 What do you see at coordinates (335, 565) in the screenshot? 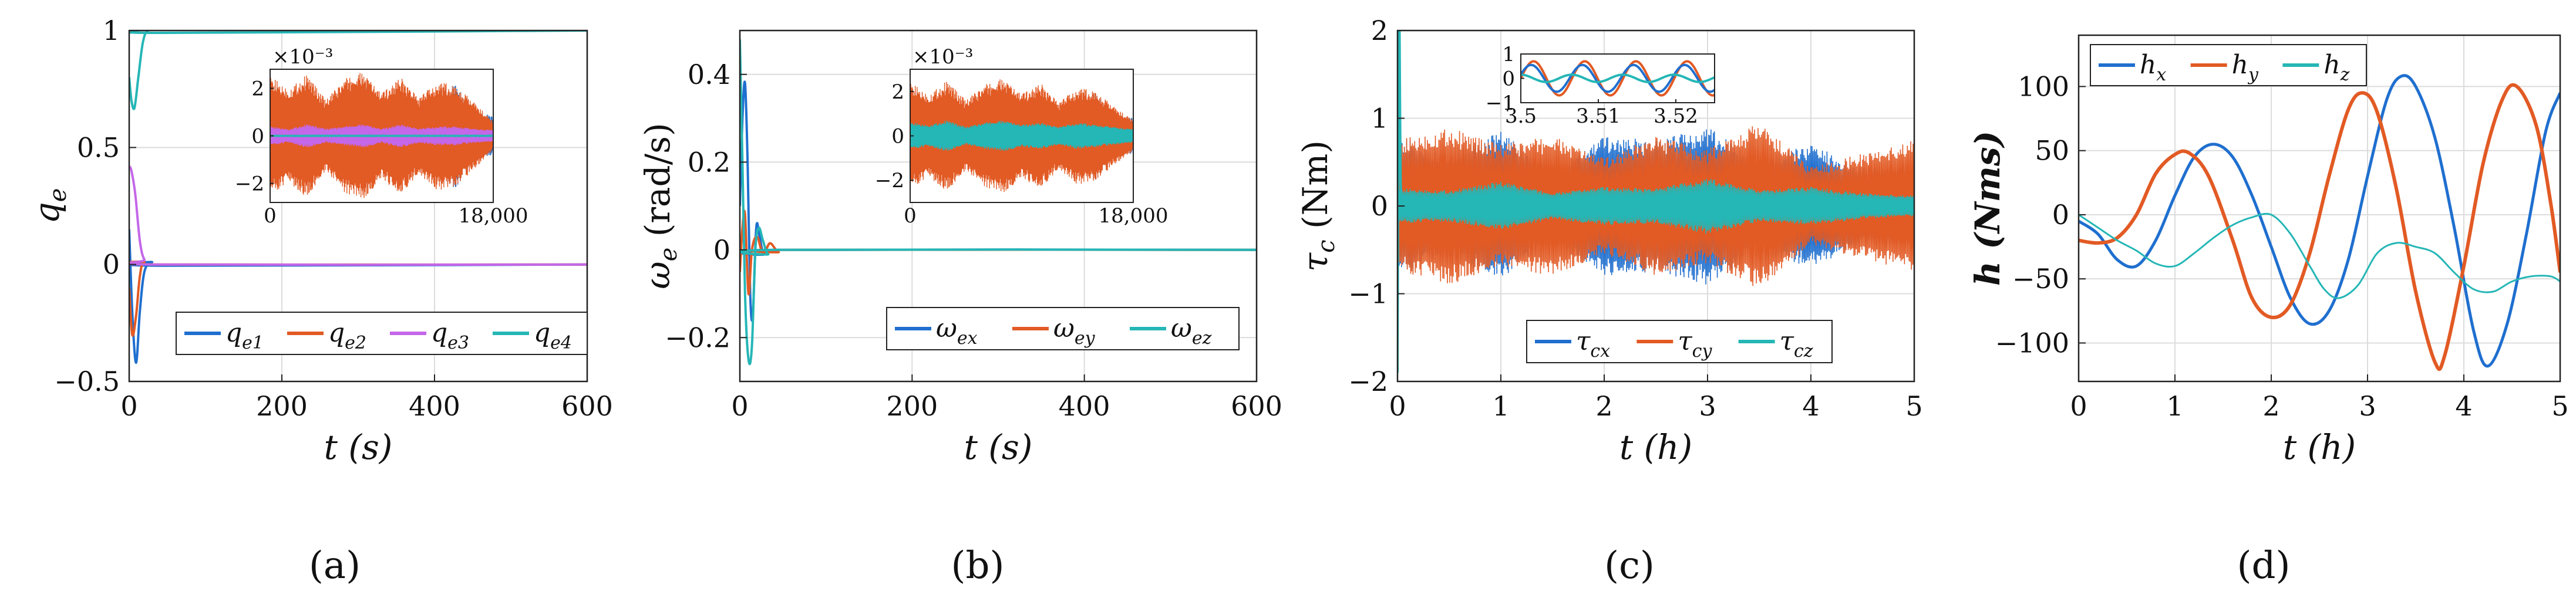
I see `panel-label: (a)` at bounding box center [335, 565].